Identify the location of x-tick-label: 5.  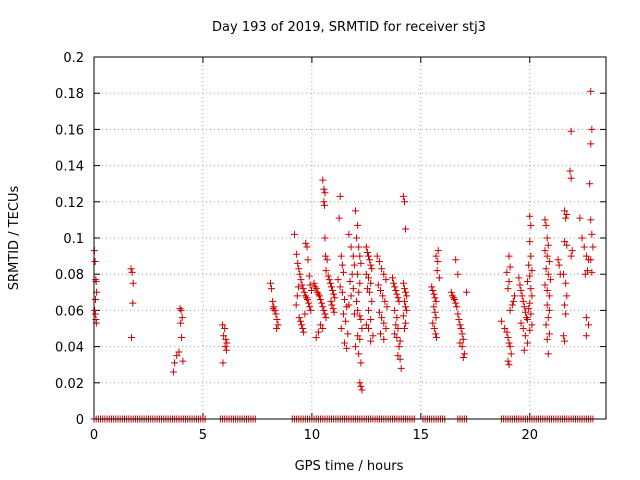
(203, 435).